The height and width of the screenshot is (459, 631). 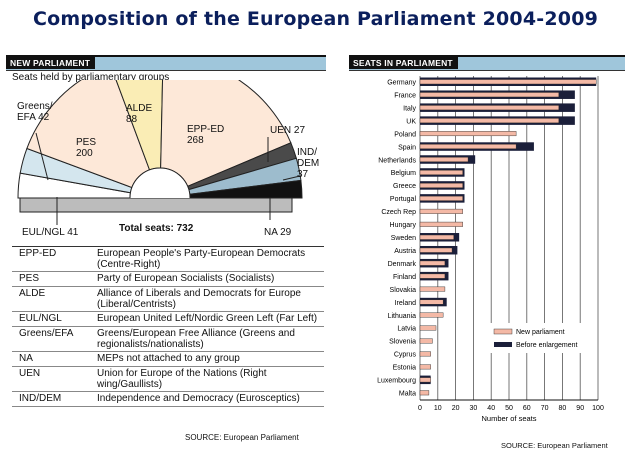 What do you see at coordinates (407, 394) in the screenshot?
I see `category-label: Malta` at bounding box center [407, 394].